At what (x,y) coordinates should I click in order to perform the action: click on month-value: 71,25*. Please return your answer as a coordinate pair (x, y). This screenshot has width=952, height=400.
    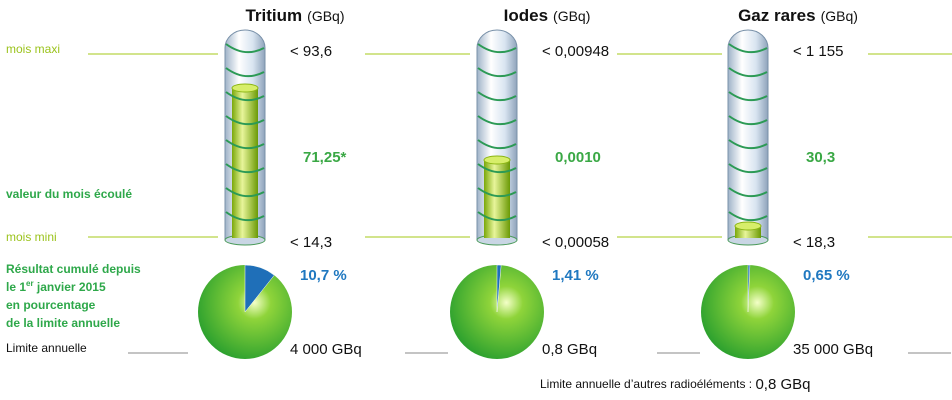
    Looking at the image, I should click on (325, 157).